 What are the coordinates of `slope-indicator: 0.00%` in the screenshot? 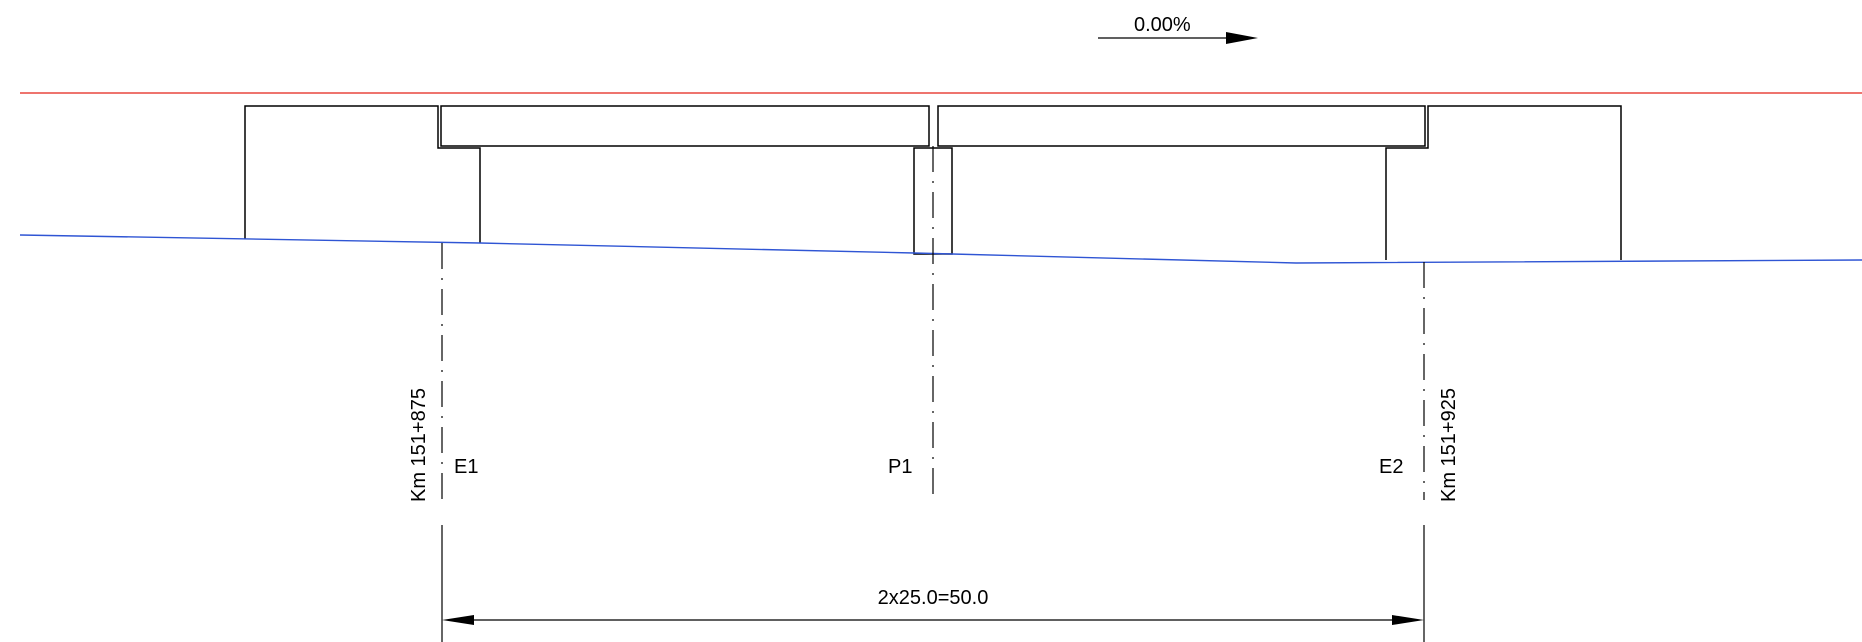 It's located at (1178, 29).